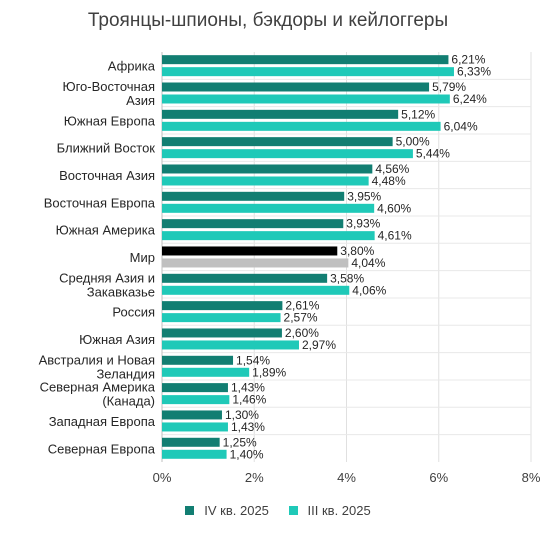 The image size is (556, 550). Describe the element at coordinates (106, 230) in the screenshot. I see `category-label: Южная Америка` at that location.